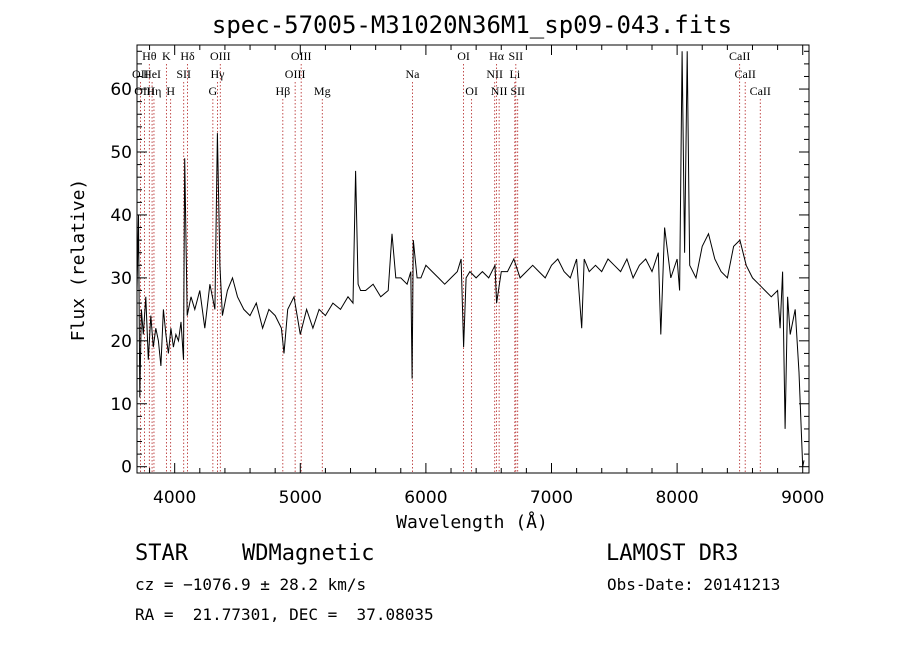 This screenshot has width=900, height=649. I want to click on x-tick-label: 6000, so click(425, 498).